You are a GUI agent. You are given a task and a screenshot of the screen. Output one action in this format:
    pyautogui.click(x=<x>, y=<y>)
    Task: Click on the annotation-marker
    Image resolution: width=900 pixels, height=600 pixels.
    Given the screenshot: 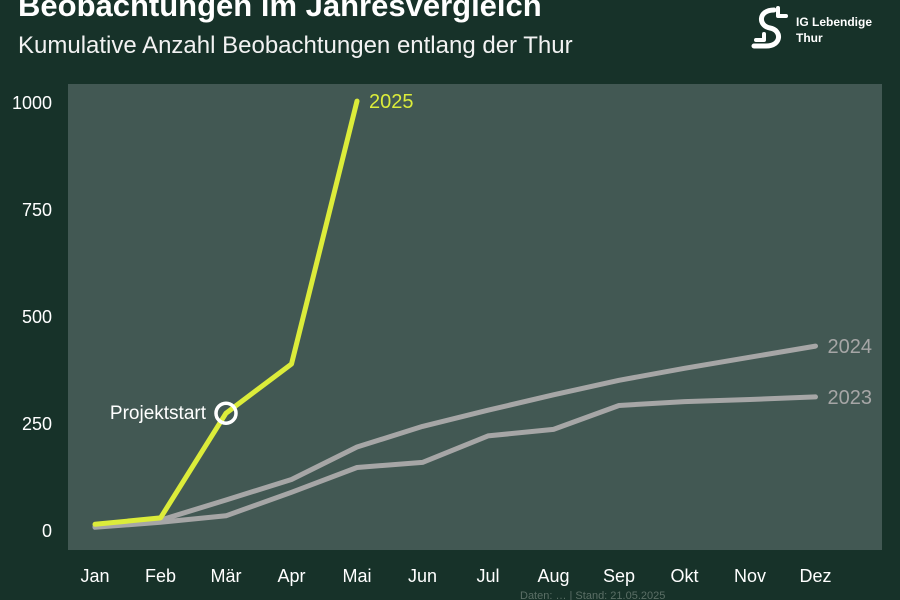 What is the action you would take?
    pyautogui.click(x=226, y=413)
    